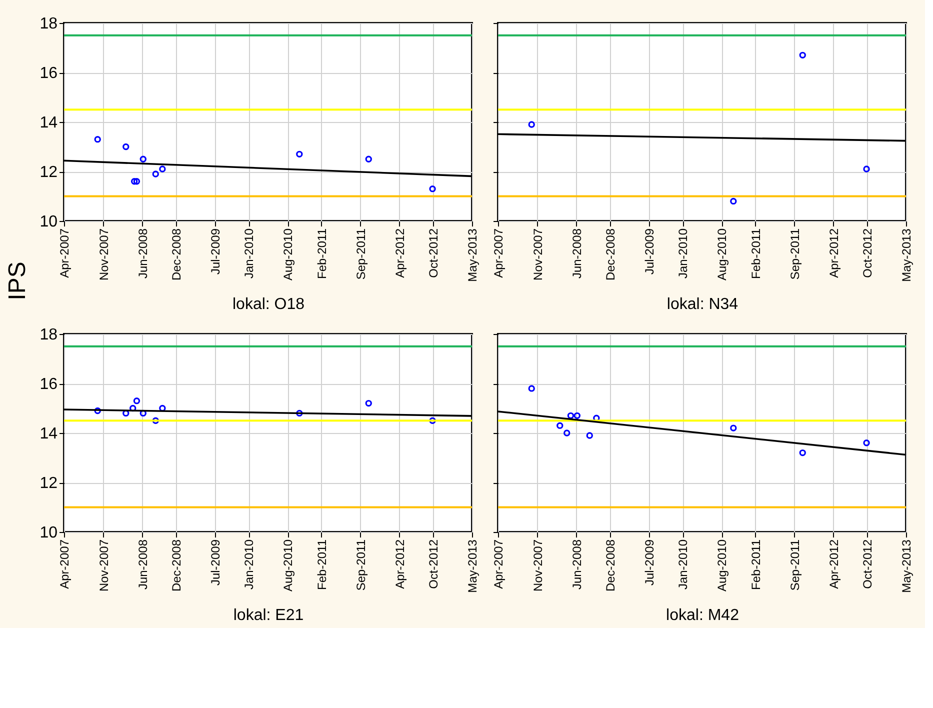 The image size is (933, 708). Describe the element at coordinates (703, 615) in the screenshot. I see `x-axis-title: lokal: M42` at that location.